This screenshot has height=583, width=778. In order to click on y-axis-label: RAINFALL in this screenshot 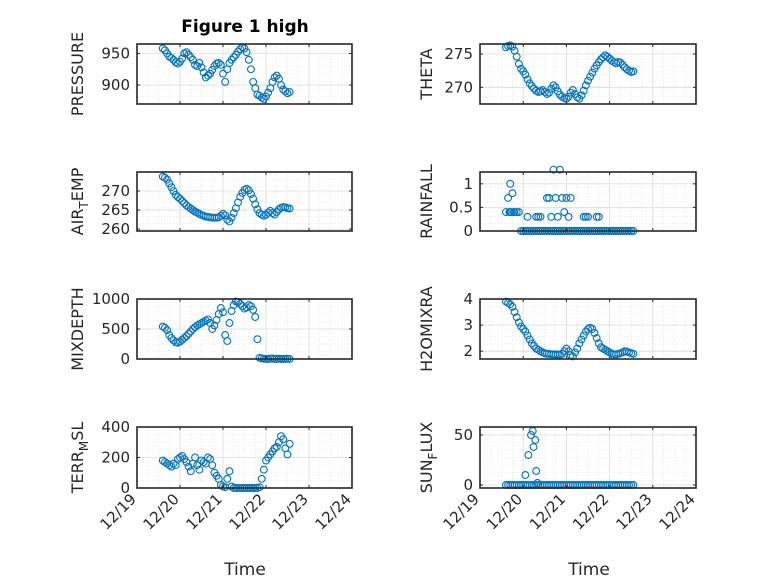, I will do `click(426, 201)`.